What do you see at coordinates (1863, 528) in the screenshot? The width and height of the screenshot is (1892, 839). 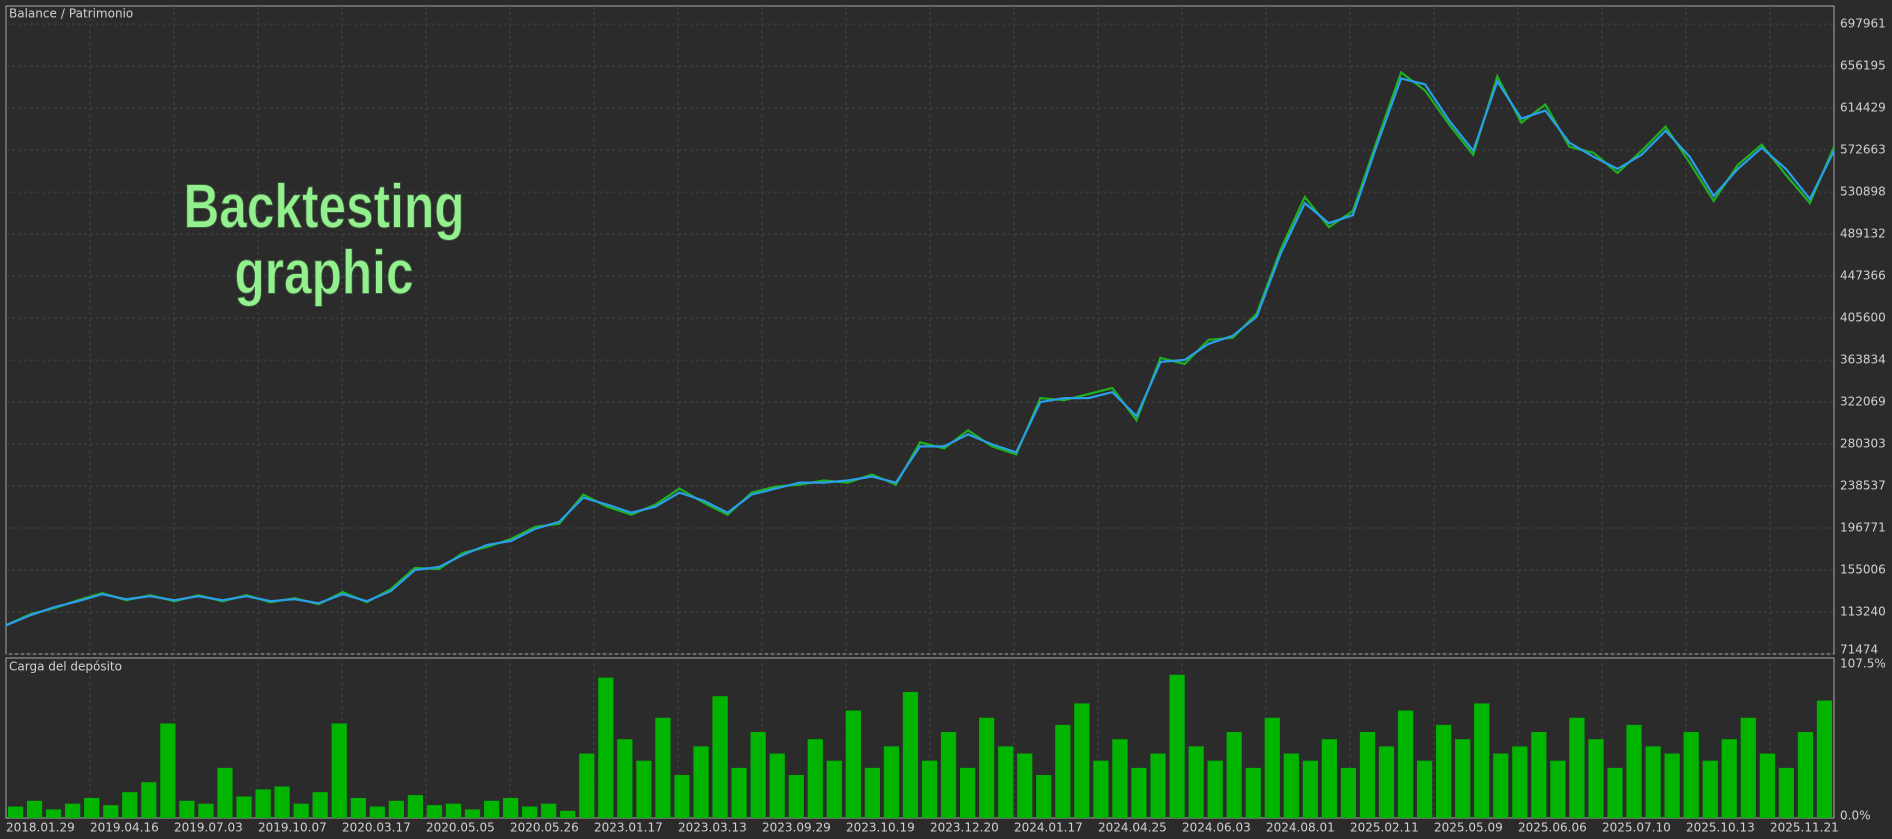 I see `y-tick-label: 196771` at bounding box center [1863, 528].